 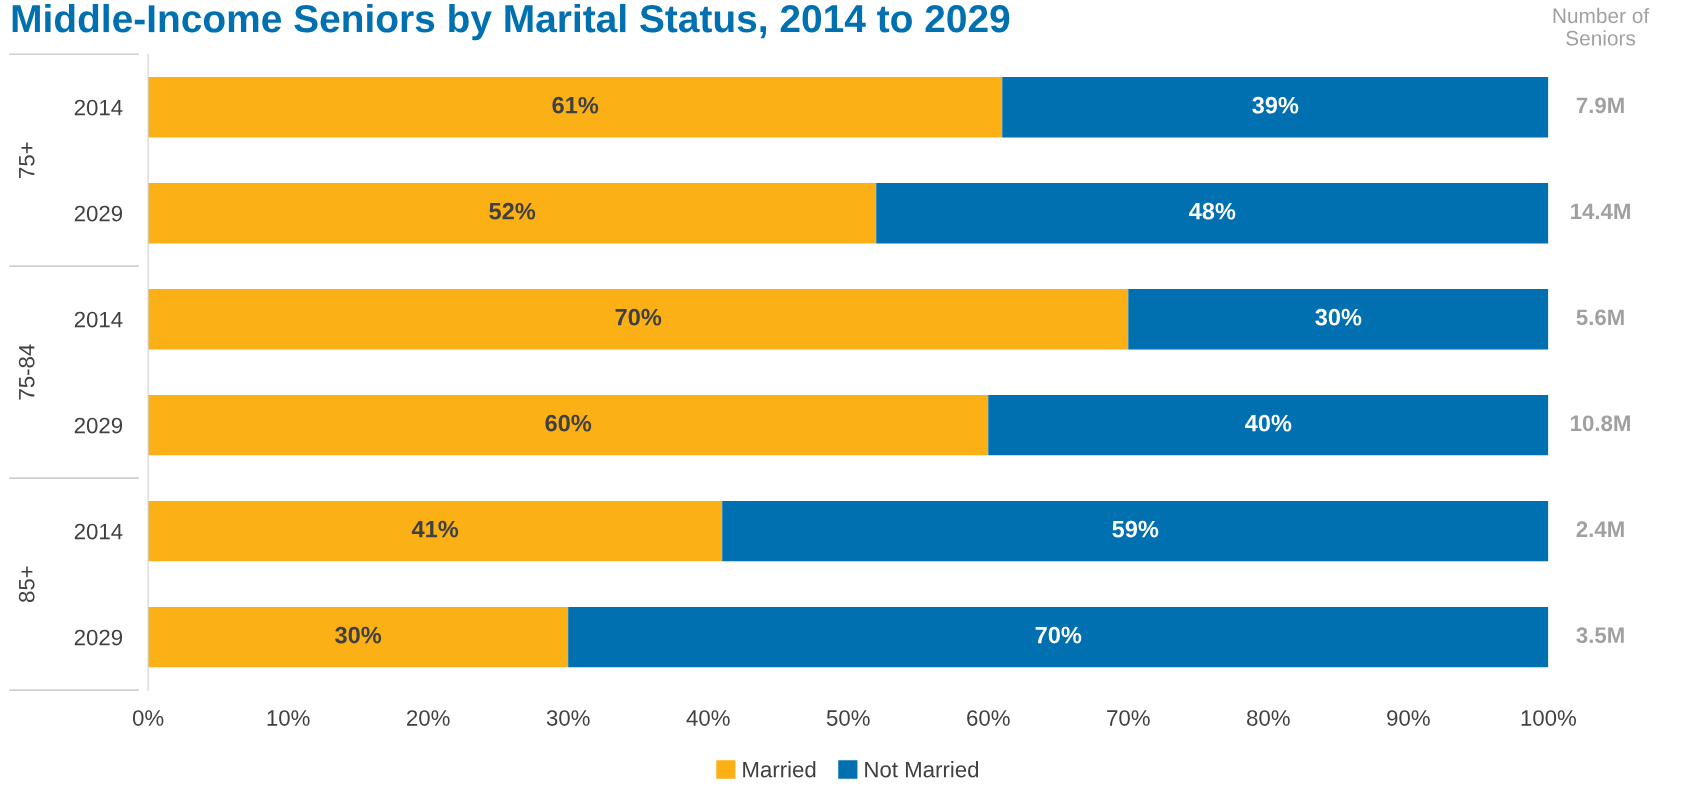 I want to click on text: 10.8M, so click(x=1600, y=423).